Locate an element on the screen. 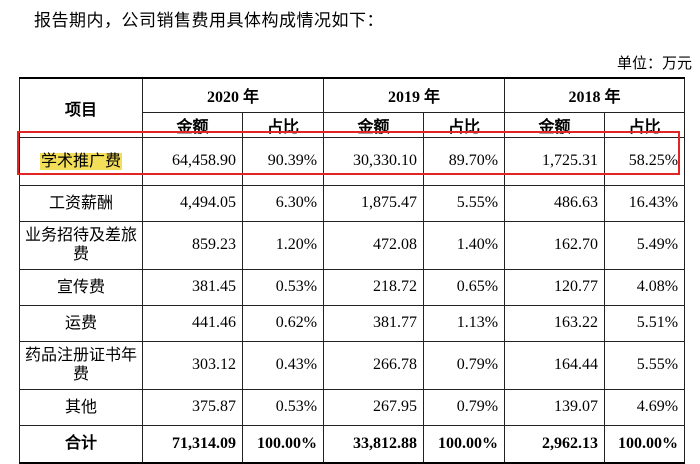 This screenshot has height=464, width=700. table-cell: 381.45 is located at coordinates (192, 287).